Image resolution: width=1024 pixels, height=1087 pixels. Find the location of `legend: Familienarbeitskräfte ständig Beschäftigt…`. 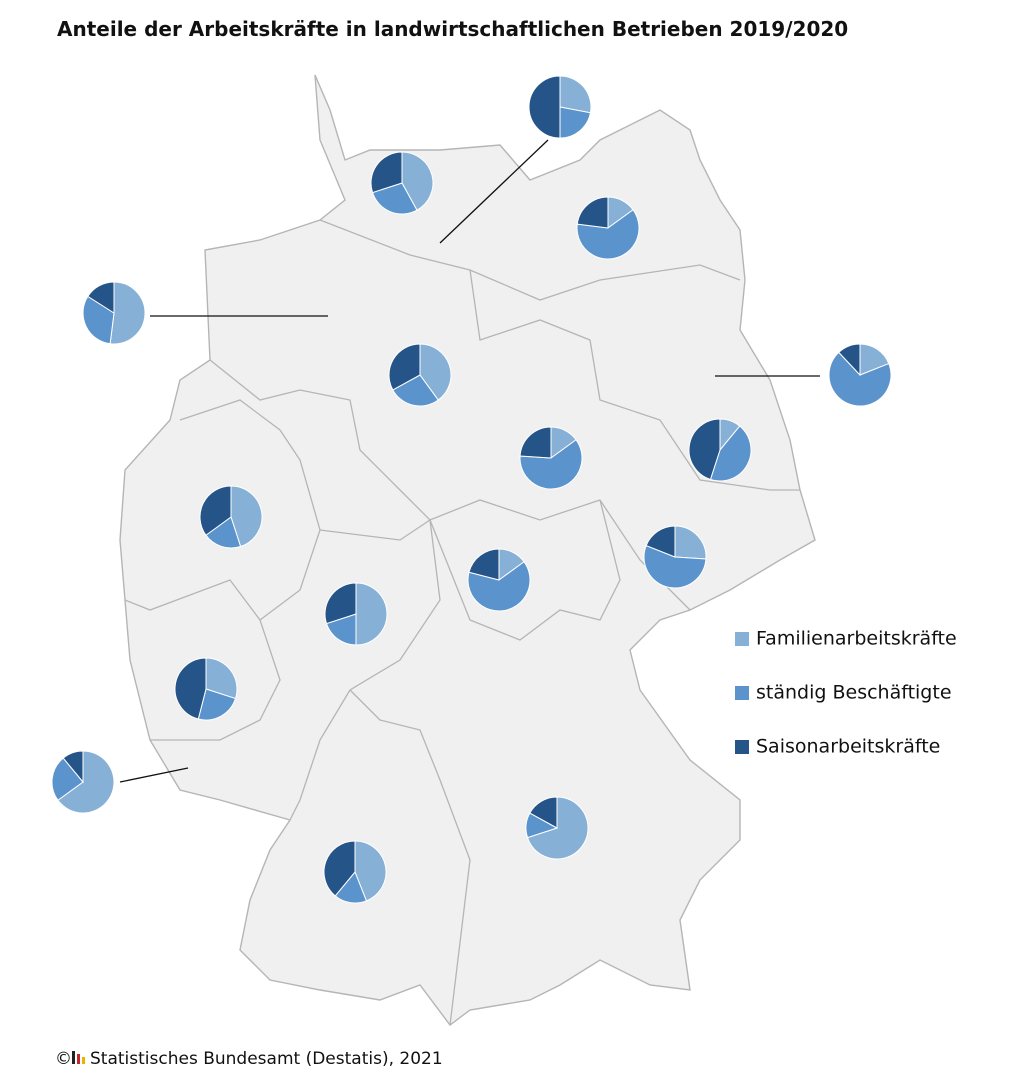

legend: Familienarbeitskräfte ständig Beschäftigt… is located at coordinates (846, 693).